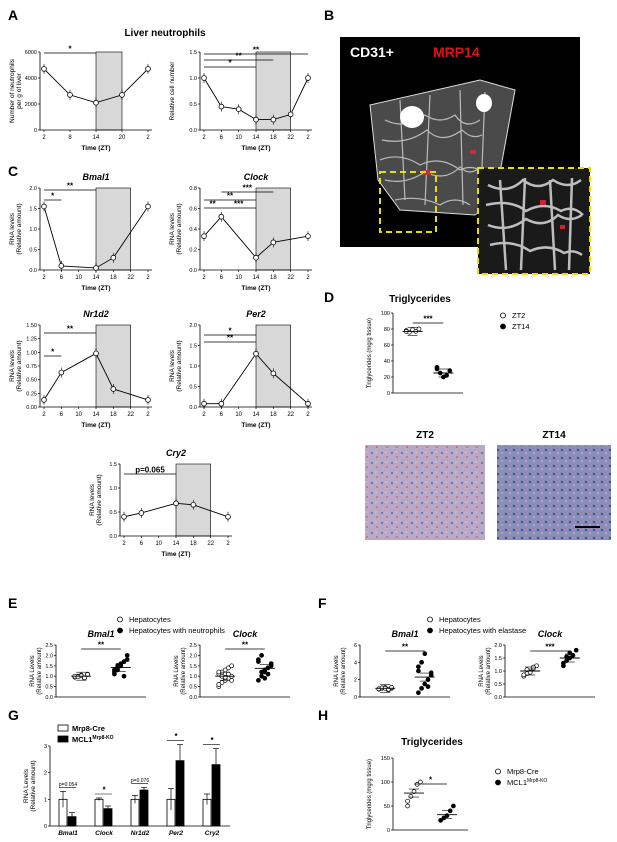 This screenshot has height=842, width=617. I want to click on panel-a-right-xtick-label: 10, so click(238, 138).